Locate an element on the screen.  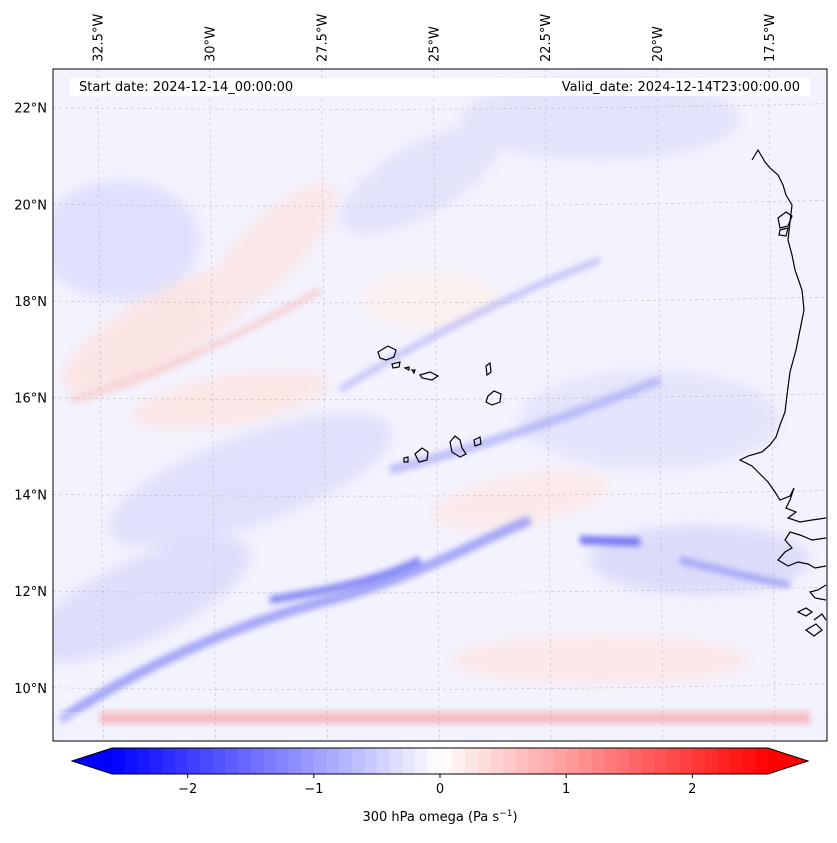
colorbar-extend-right is located at coordinates (788, 761).